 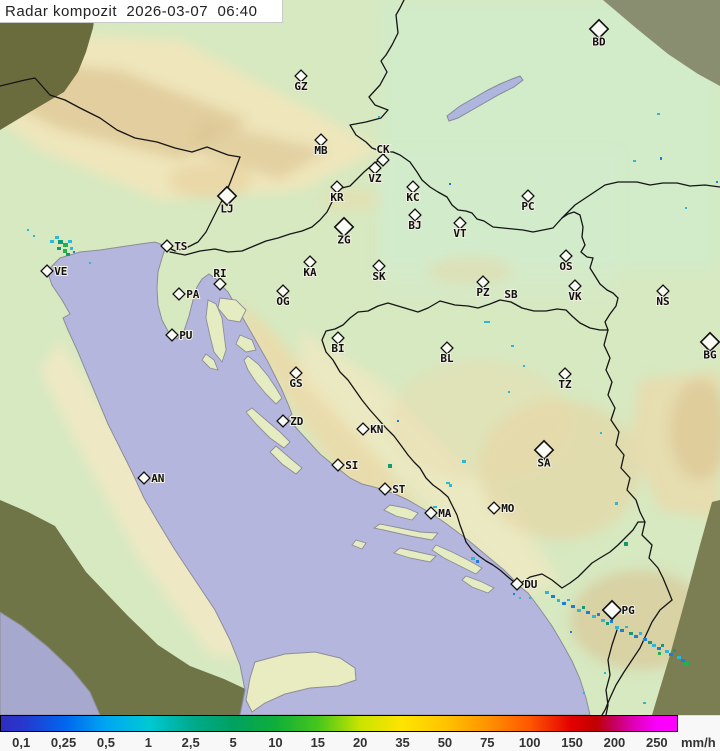 What do you see at coordinates (483, 292) in the screenshot?
I see `city-label-PZ: PZ` at bounding box center [483, 292].